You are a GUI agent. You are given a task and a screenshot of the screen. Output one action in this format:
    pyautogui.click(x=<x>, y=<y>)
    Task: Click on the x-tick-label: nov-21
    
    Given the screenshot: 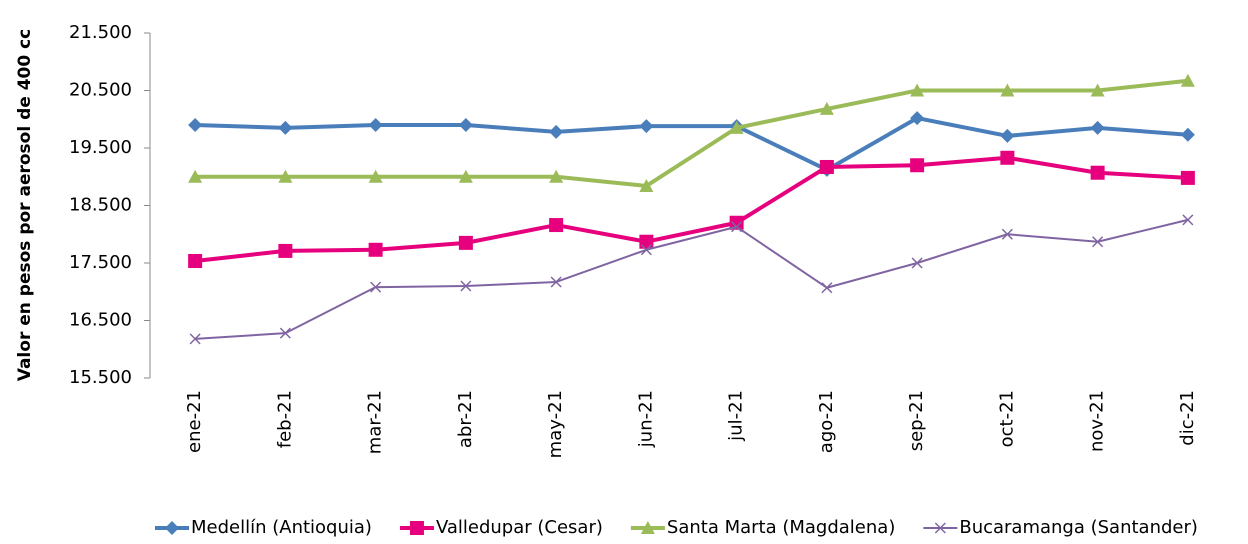 What is the action you would take?
    pyautogui.click(x=1097, y=421)
    